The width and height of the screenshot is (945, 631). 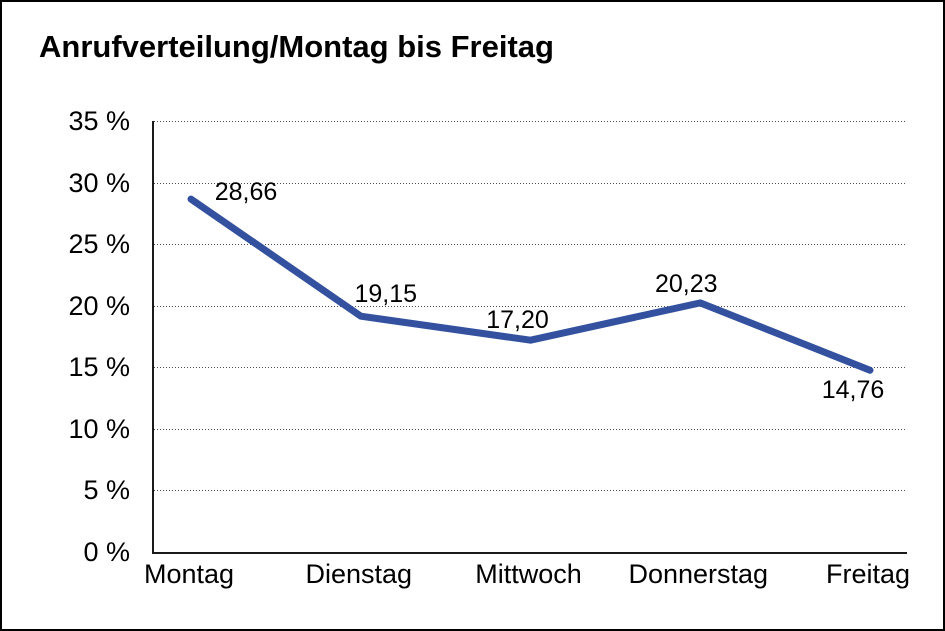 What do you see at coordinates (99, 182) in the screenshot?
I see `y-axis-tick-label: 30 %` at bounding box center [99, 182].